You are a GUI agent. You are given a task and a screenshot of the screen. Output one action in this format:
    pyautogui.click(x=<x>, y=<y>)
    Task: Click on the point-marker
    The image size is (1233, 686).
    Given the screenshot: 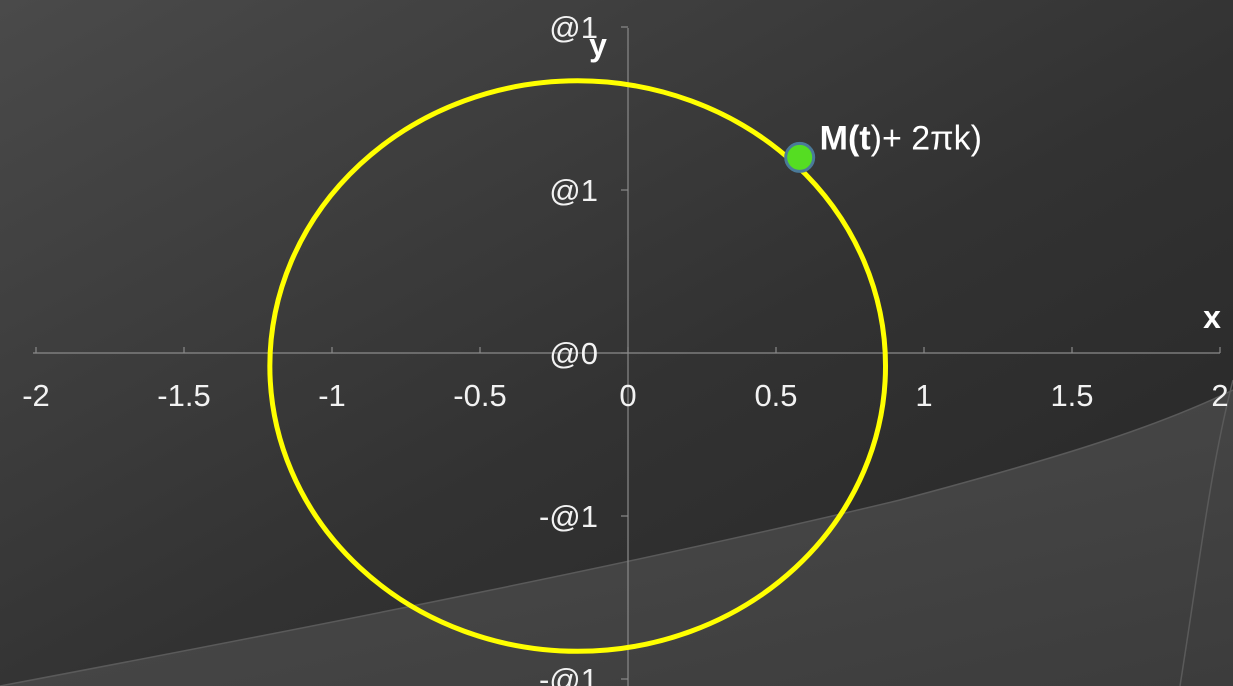 What is the action you would take?
    pyautogui.click(x=800, y=157)
    